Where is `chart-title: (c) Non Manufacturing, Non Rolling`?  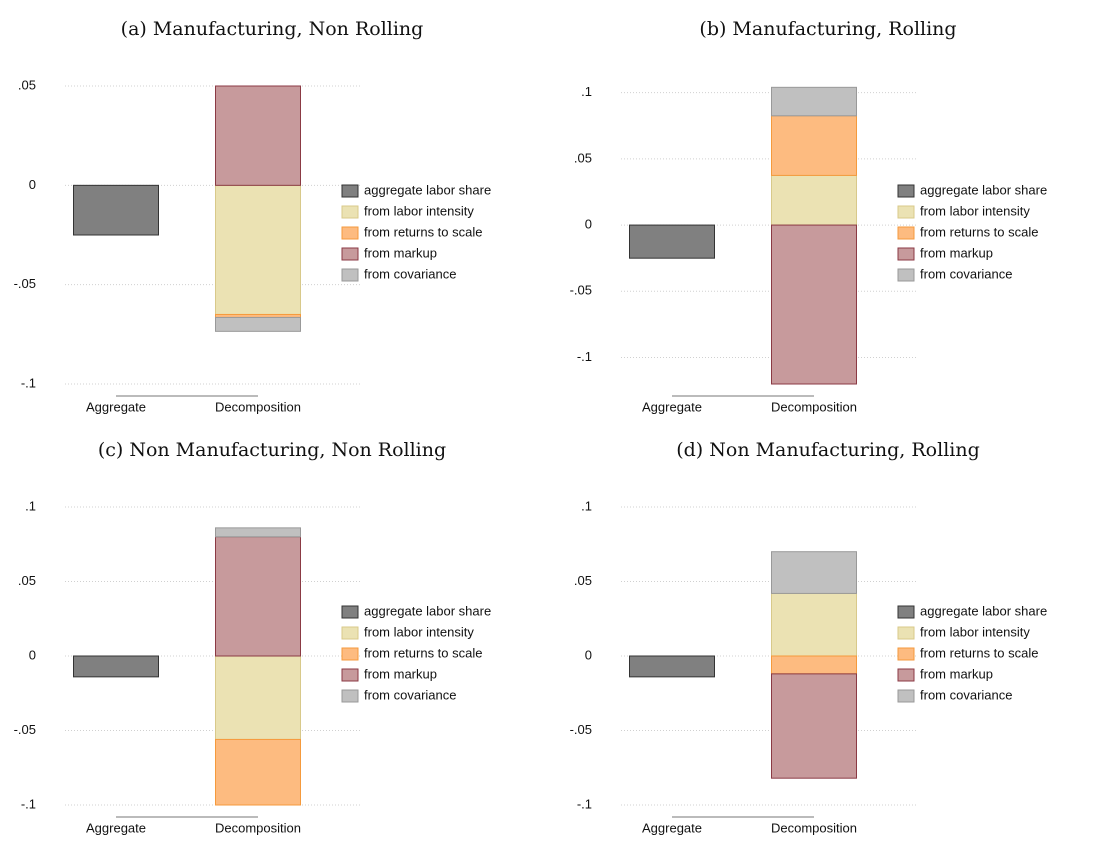
chart-title: (c) Non Manufacturing, Non Rolling is located at coordinates (272, 450).